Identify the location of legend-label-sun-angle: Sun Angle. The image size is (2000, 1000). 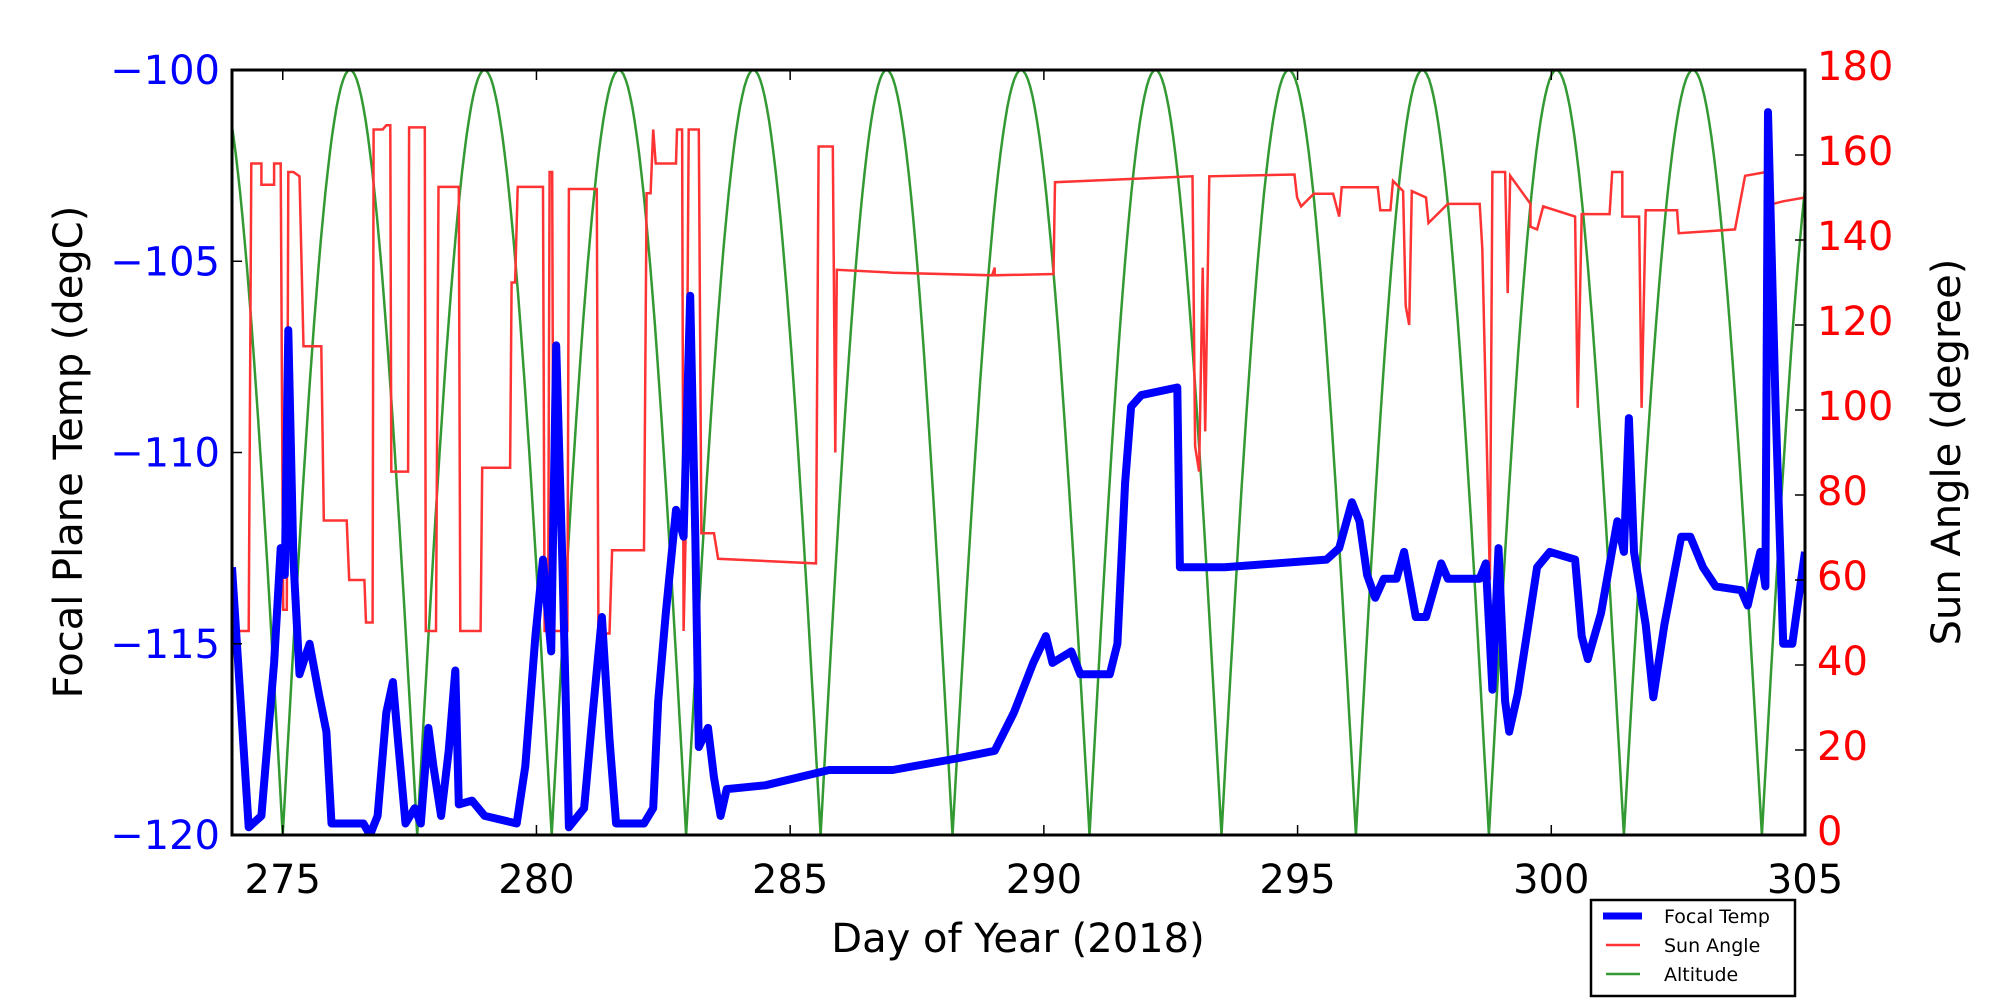
(1712, 946).